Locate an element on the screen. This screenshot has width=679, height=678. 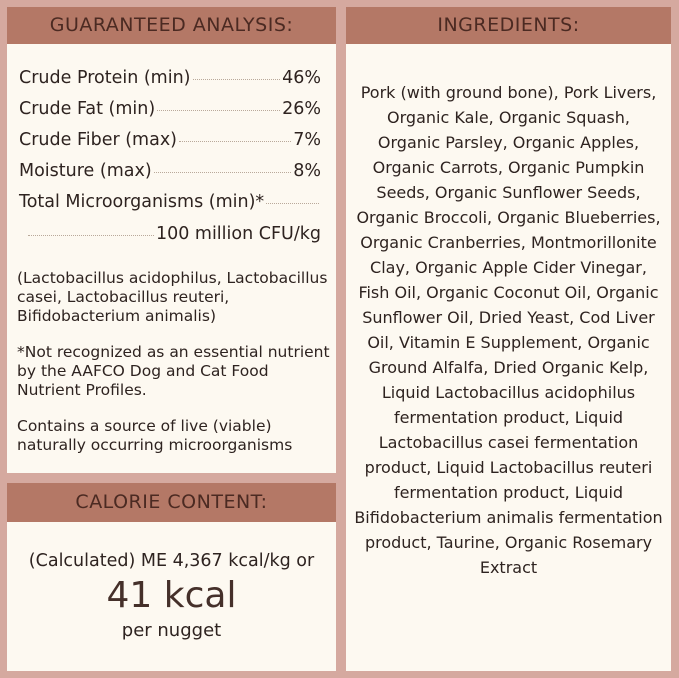
calorie-line3: per nugget is located at coordinates (171, 630).